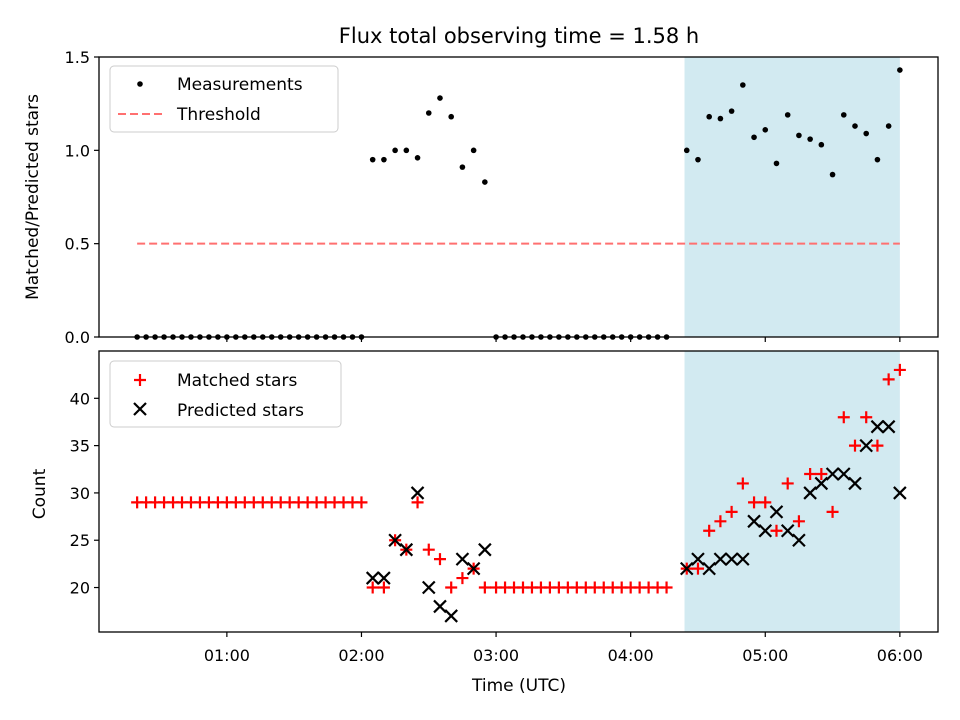 This screenshot has width=960, height=720. Describe the element at coordinates (518, 686) in the screenshot. I see `x-axis-label: Time (UTC)` at that location.